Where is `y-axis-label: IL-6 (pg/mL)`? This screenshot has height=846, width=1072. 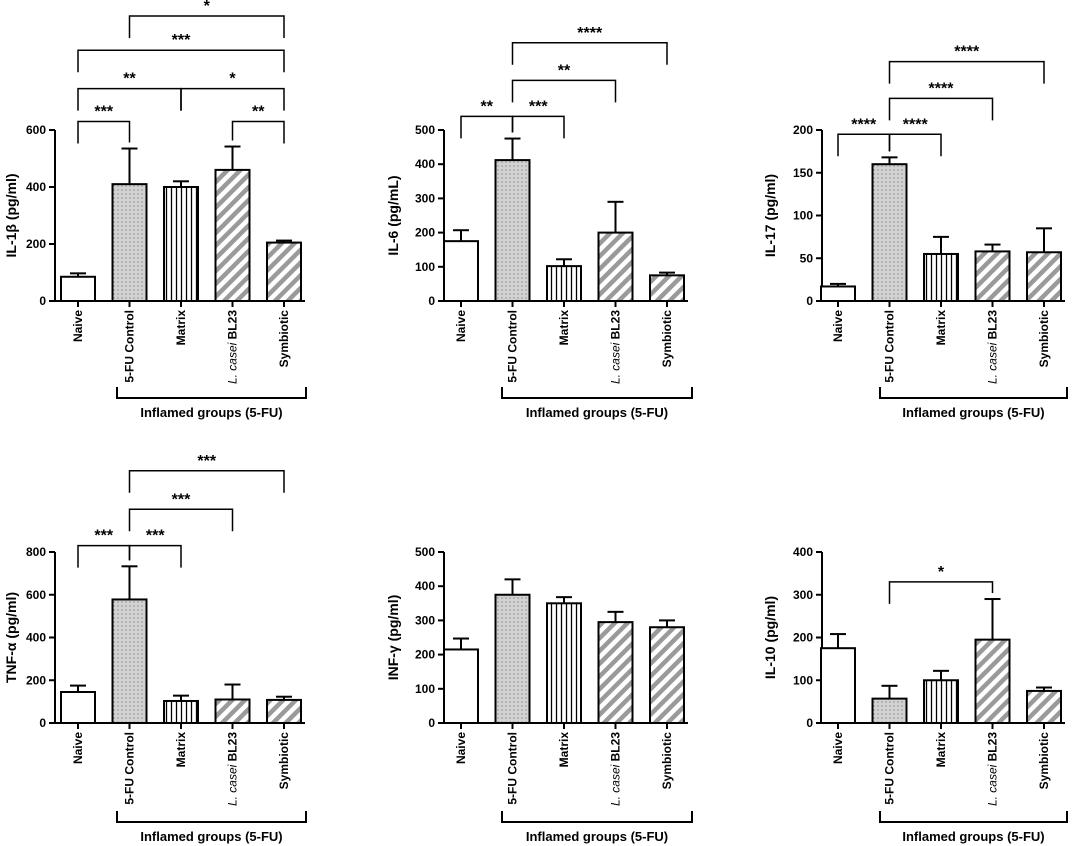 y-axis-label: IL-6 (pg/mL) is located at coordinates (393, 215).